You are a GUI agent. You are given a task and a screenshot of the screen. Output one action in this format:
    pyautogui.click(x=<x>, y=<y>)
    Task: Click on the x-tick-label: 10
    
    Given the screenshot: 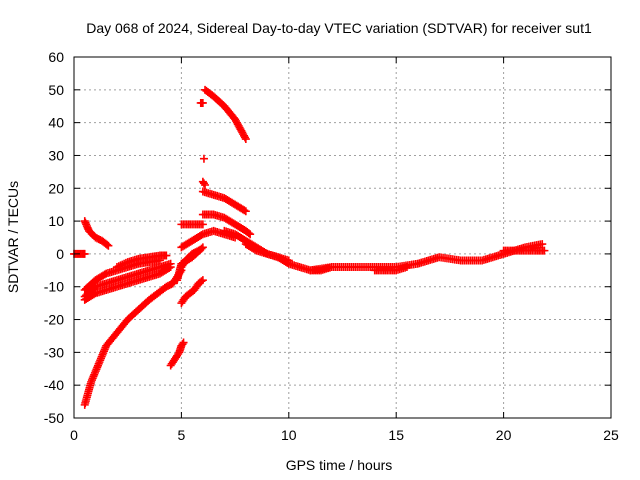 What is the action you would take?
    pyautogui.click(x=289, y=435)
    